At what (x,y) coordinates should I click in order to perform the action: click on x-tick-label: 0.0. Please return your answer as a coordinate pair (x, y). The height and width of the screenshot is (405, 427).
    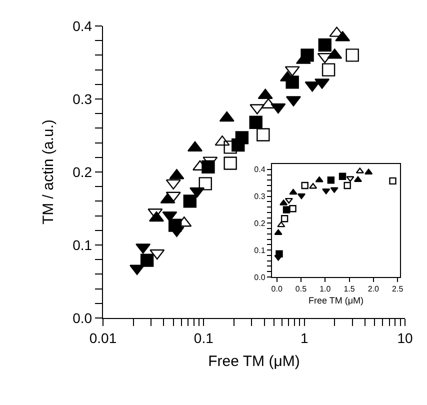
    Looking at the image, I should click on (277, 289).